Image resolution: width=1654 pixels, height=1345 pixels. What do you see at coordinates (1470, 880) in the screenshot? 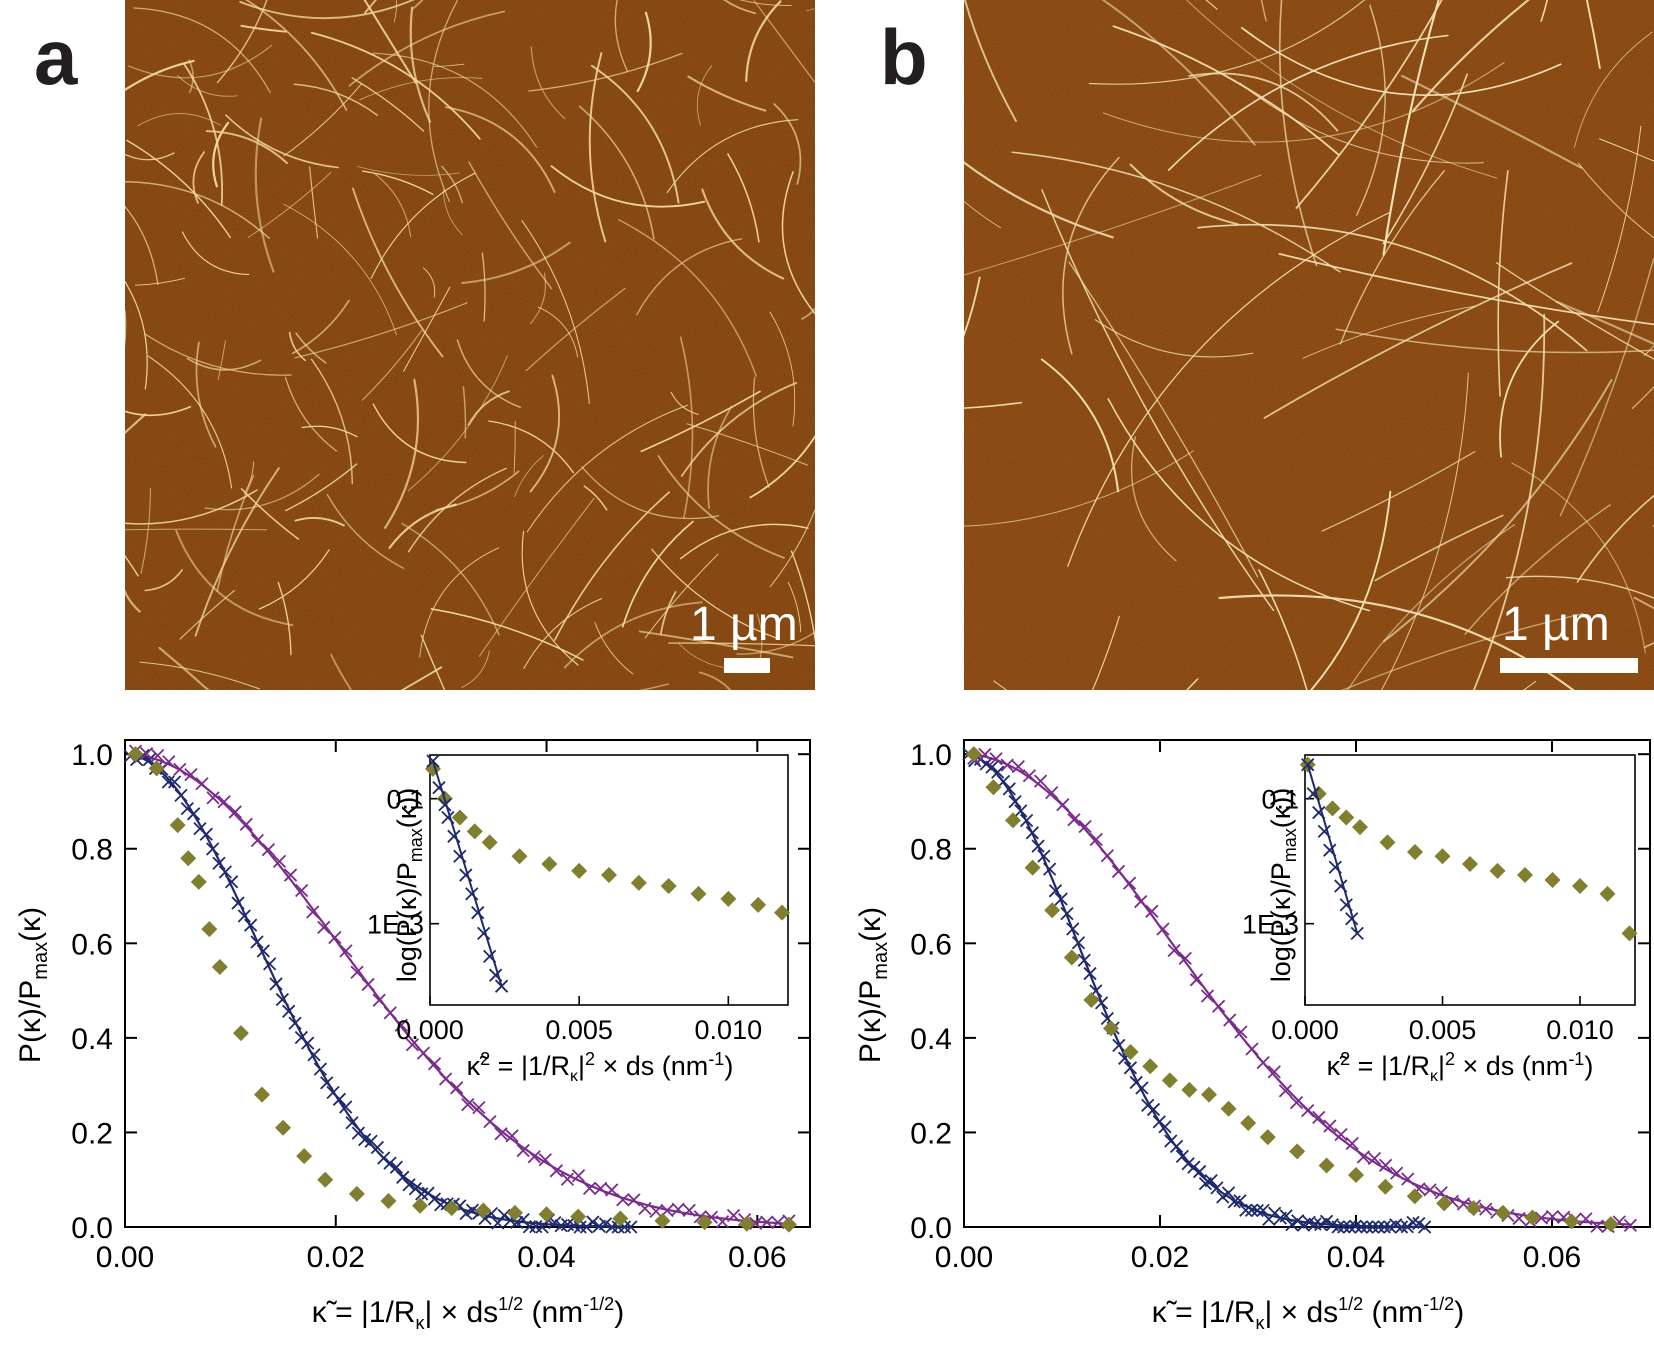
I see `inset-frame-b` at bounding box center [1470, 880].